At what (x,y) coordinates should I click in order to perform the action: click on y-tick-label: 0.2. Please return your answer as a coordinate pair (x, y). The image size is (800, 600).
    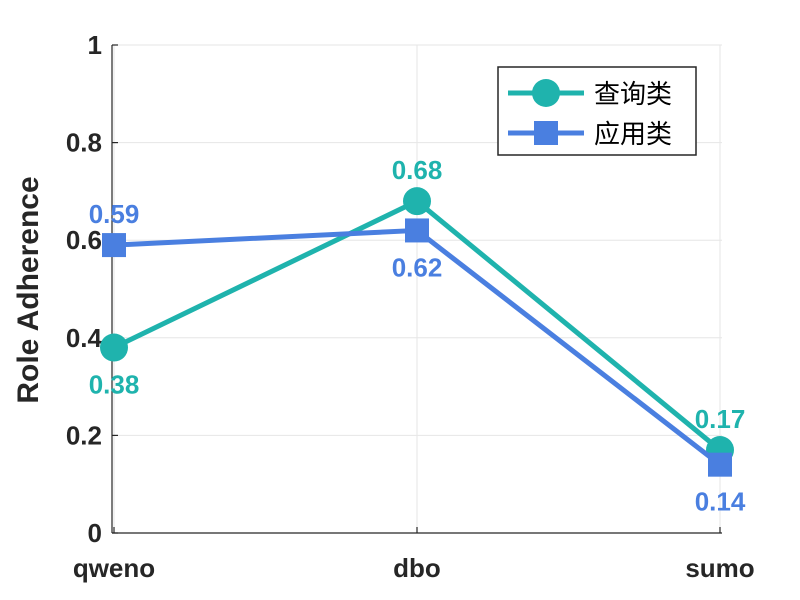
    Looking at the image, I should click on (84, 435).